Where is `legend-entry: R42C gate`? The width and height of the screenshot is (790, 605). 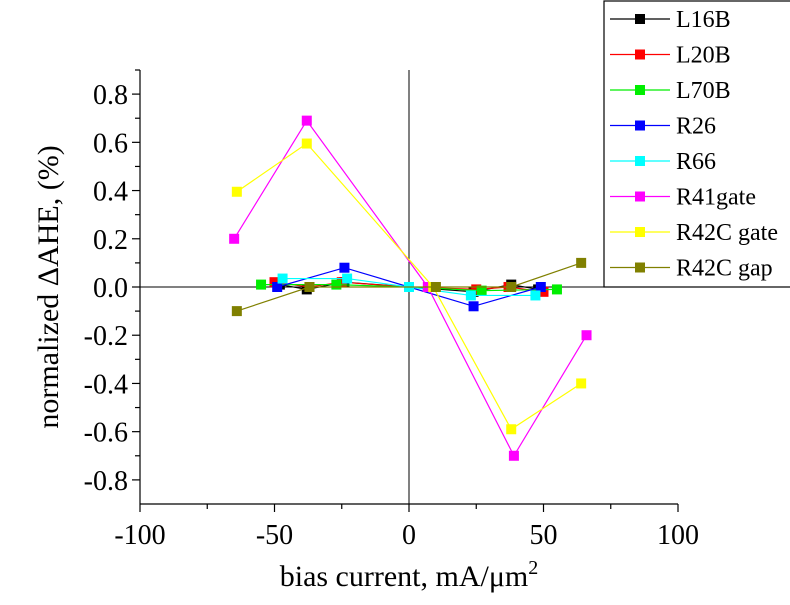
legend-entry: R42C gate is located at coordinates (694, 233).